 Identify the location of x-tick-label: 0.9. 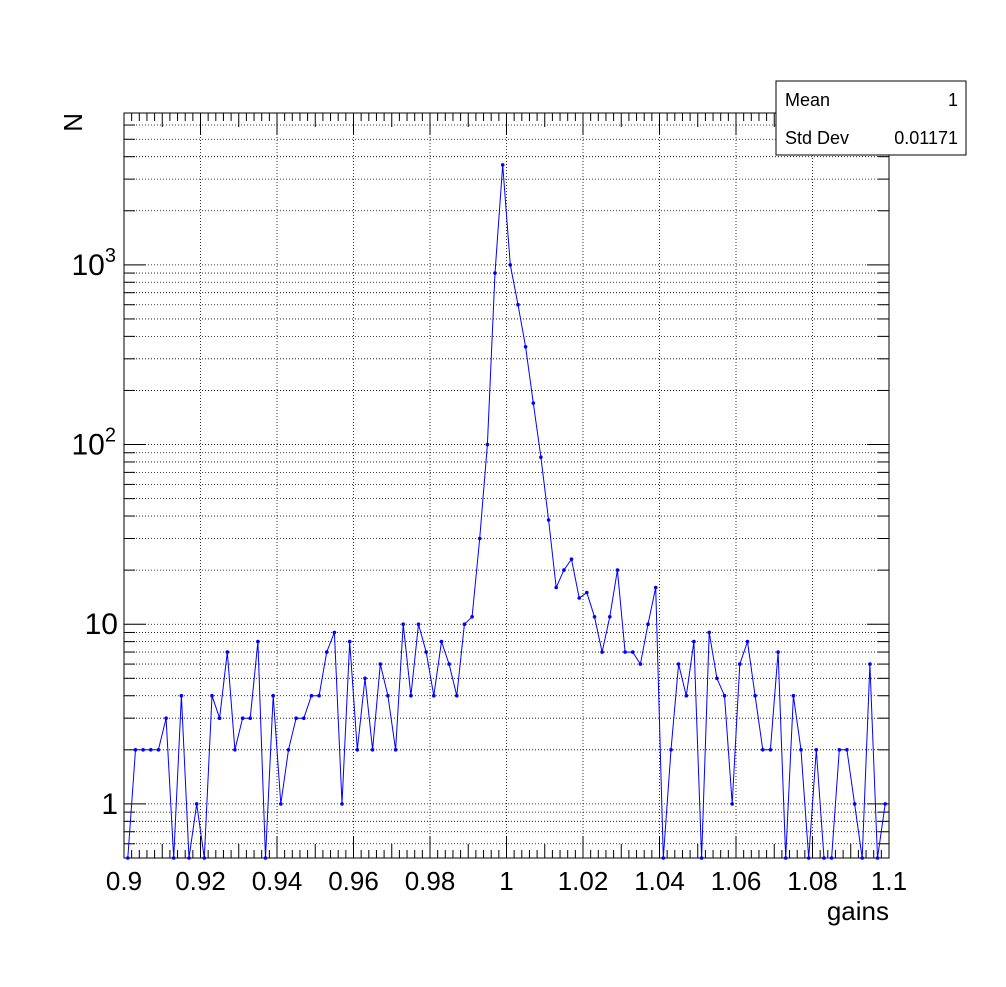
(124, 881).